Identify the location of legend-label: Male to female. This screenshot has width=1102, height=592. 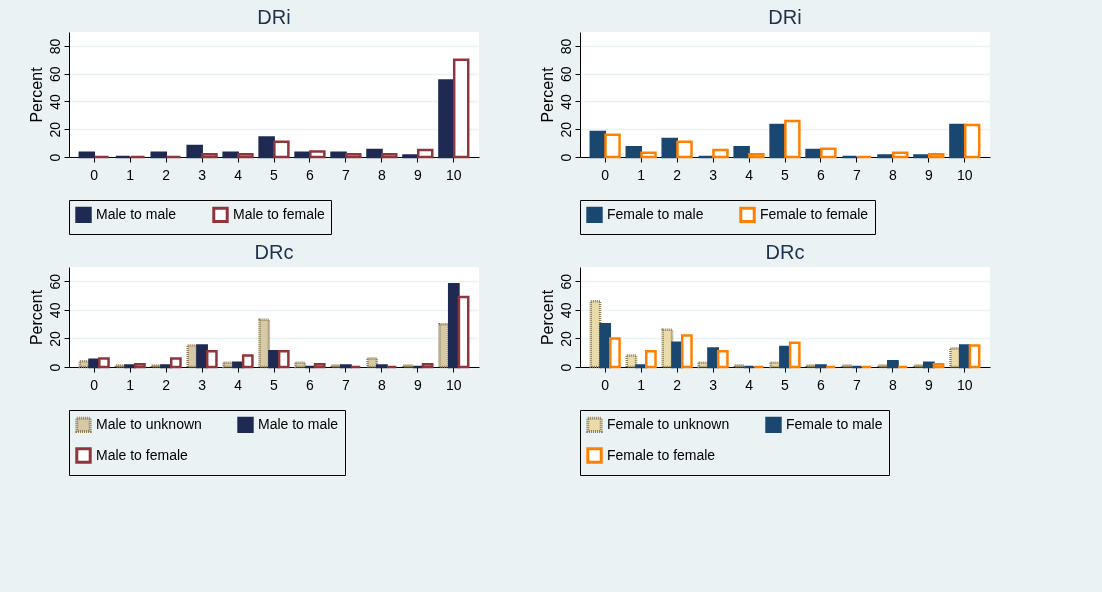
(142, 454).